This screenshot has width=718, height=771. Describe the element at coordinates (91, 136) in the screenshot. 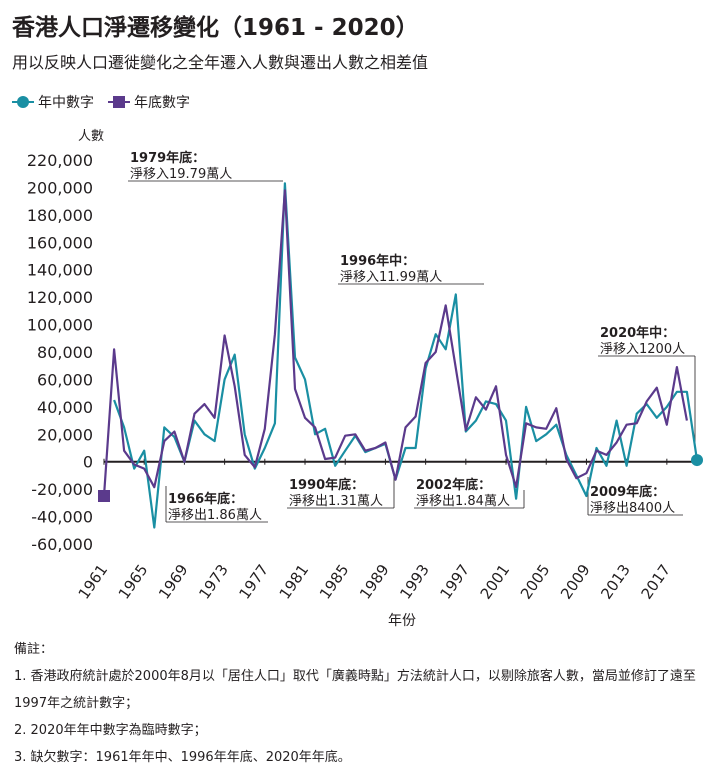

I see `y-axis-label: 人數` at that location.